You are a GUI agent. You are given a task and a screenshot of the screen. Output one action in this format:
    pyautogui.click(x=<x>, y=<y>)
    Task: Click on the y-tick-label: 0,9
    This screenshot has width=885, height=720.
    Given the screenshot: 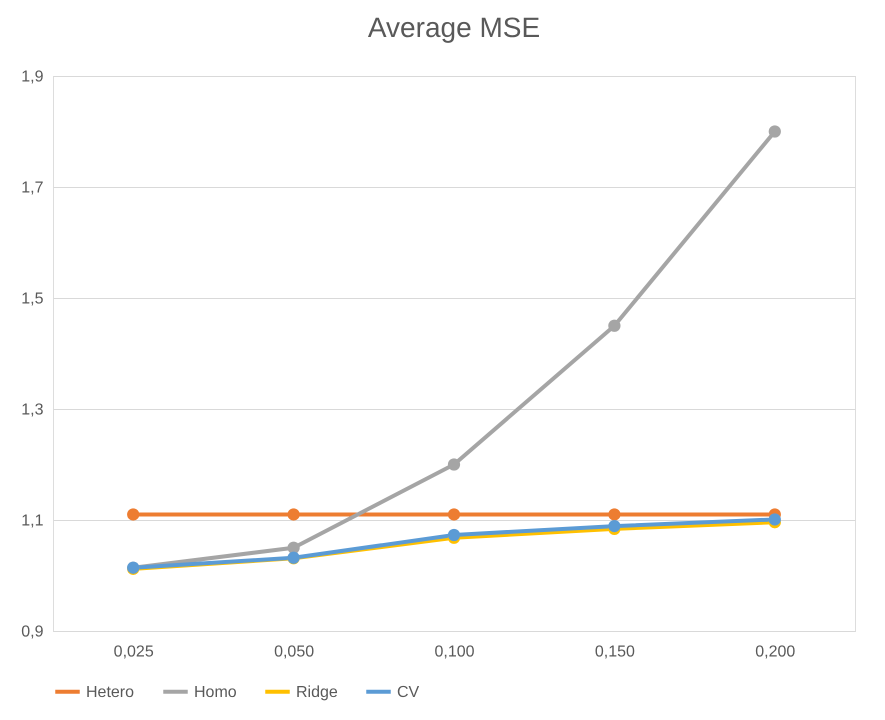 What is the action you would take?
    pyautogui.click(x=32, y=632)
    